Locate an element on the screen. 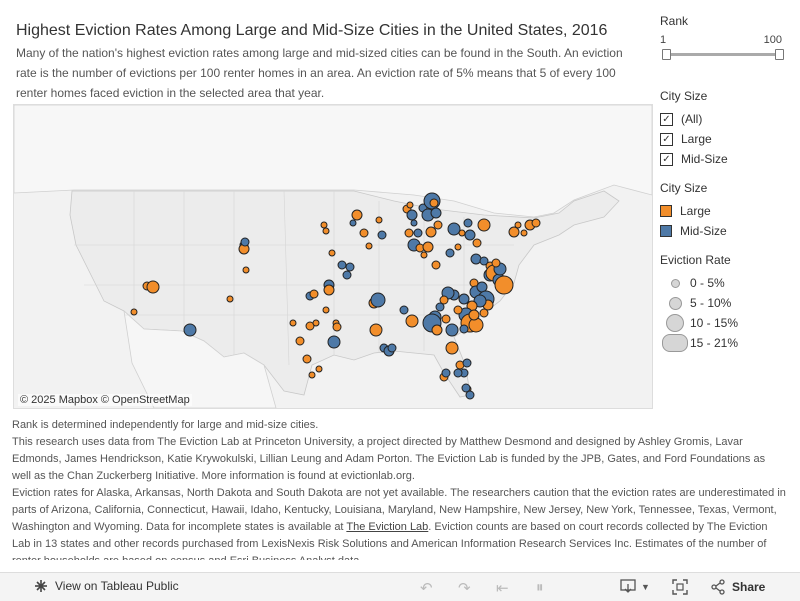  view-on-tableau-button: View on Tableau Public is located at coordinates (106, 586).